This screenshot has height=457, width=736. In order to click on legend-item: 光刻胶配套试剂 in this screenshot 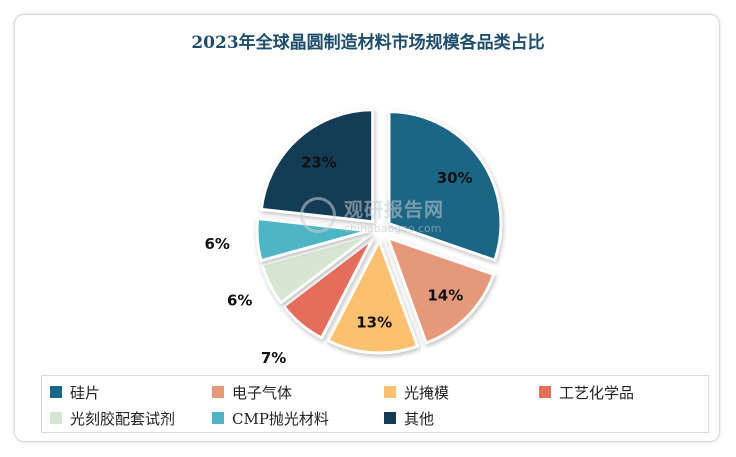, I will do `click(112, 418)`.